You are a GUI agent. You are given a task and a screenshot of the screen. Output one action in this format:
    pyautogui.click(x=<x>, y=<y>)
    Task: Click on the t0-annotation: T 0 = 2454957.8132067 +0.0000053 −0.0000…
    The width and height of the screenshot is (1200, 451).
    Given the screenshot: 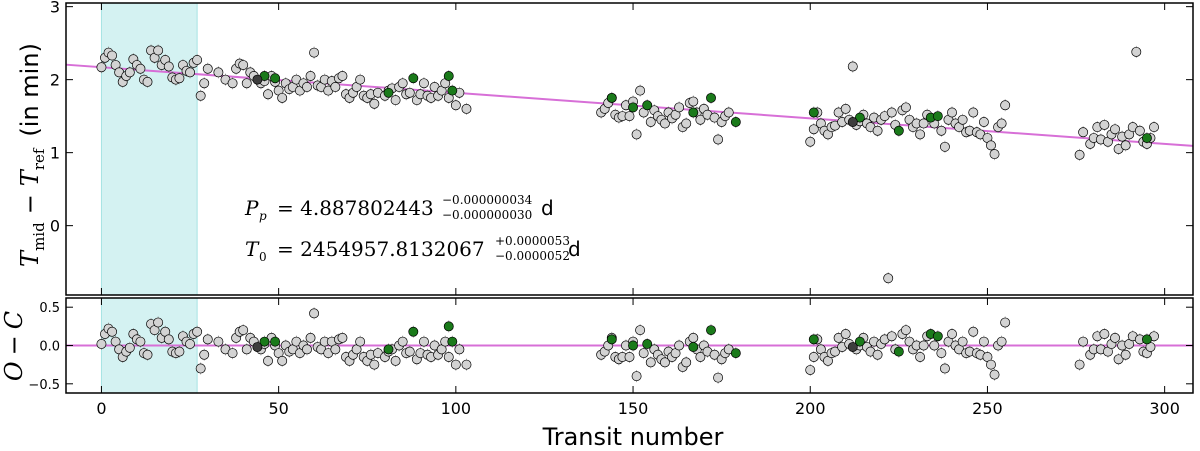 What is the action you would take?
    pyautogui.click(x=413, y=249)
    